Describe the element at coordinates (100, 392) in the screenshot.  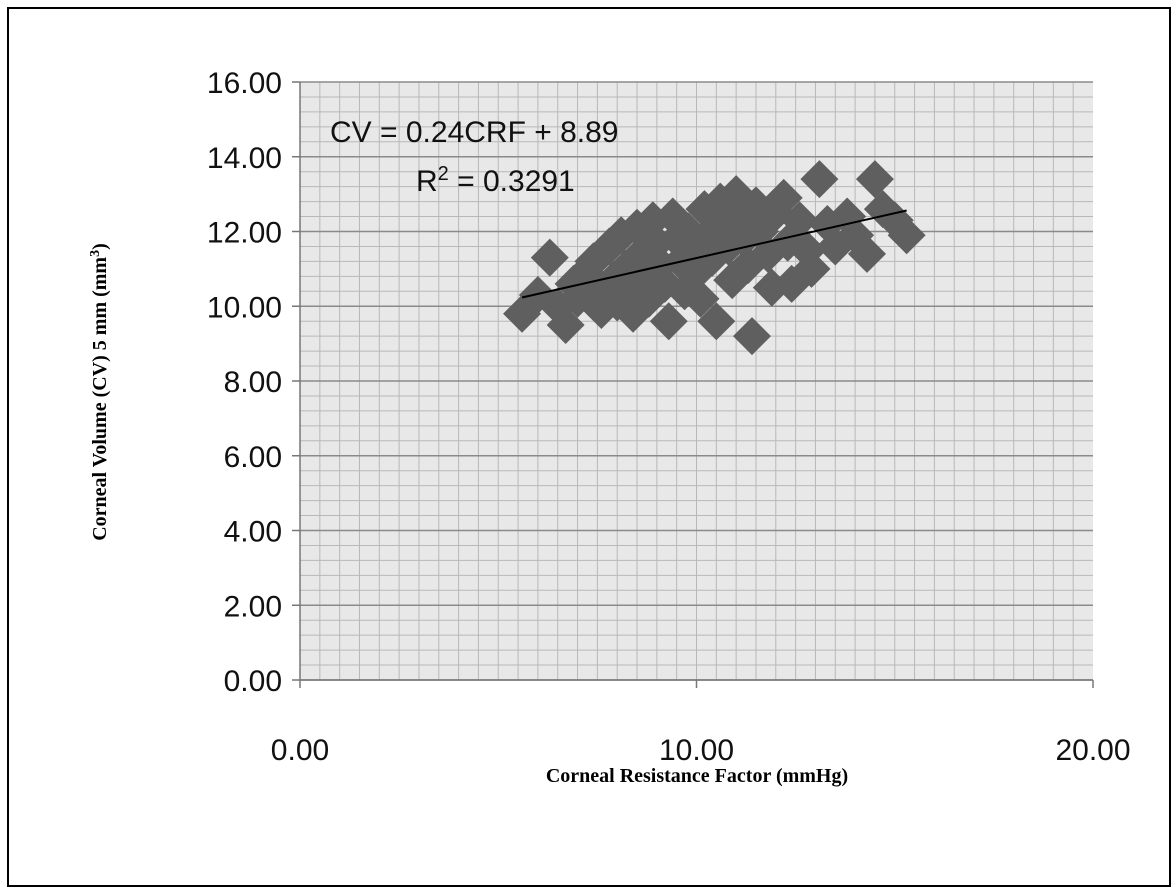
I see `y-axis-title: Corneal Volume (CV) 5 mm (mm3)` at that location.